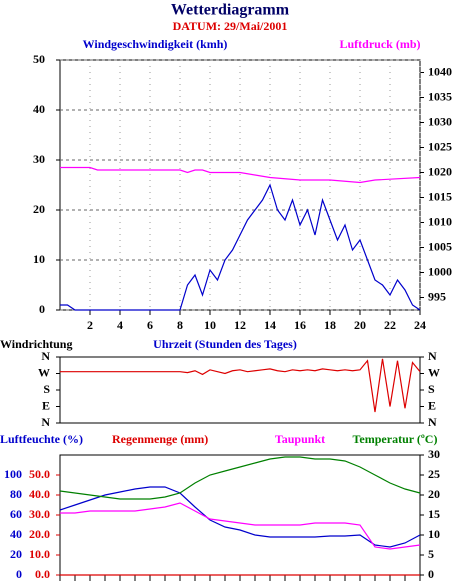  Describe the element at coordinates (440, 171) in the screenshot. I see `y2-tick-label: 1020` at that location.